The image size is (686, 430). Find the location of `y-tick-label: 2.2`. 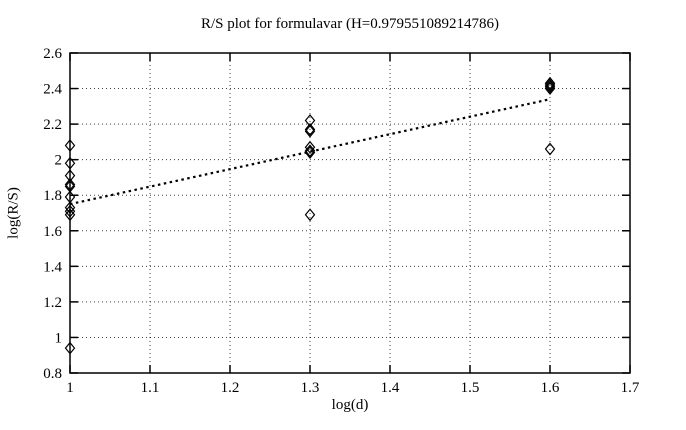

y-tick-label: 2.2 is located at coordinates (52, 125).